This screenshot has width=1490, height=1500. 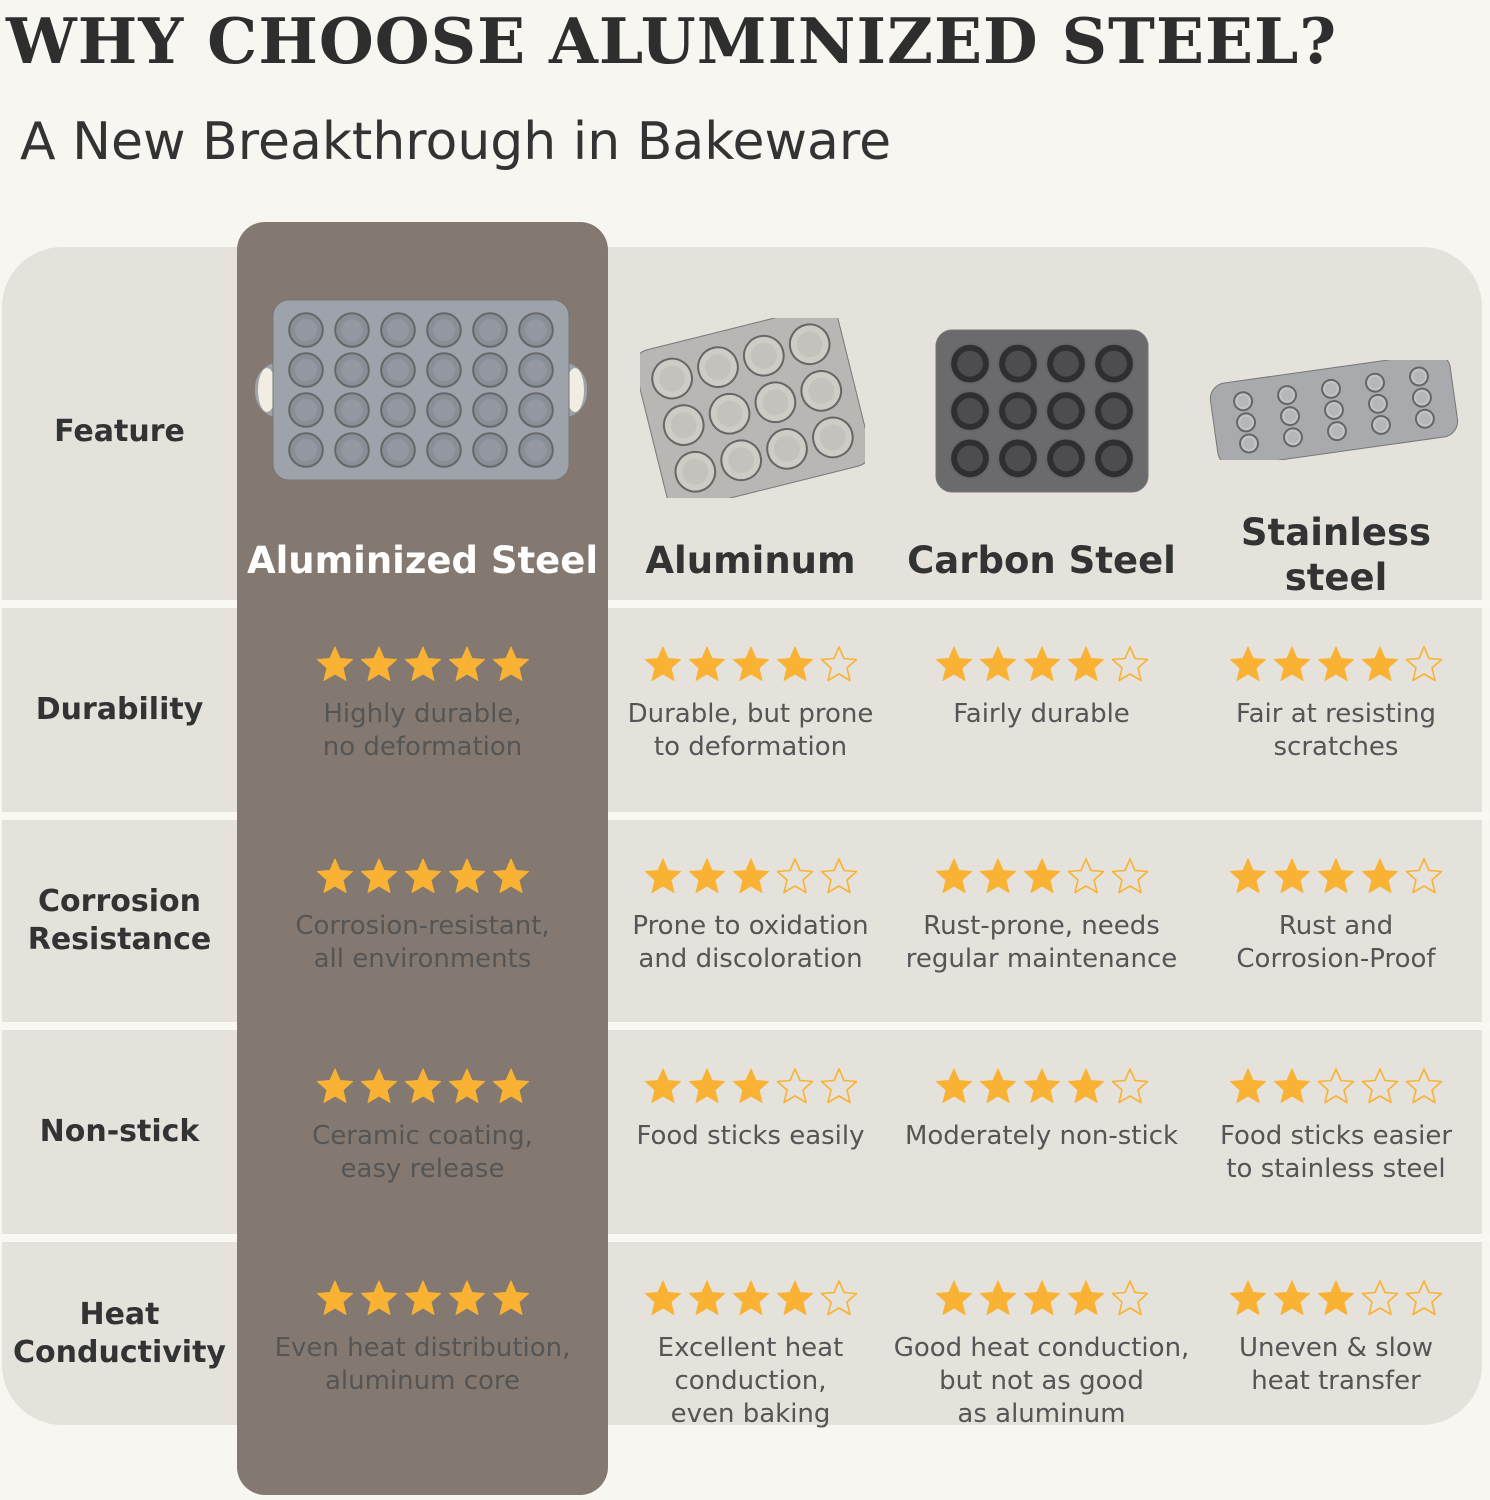 I want to click on rating-description: Rust-prone, needs regular maintenance, so click(x=1041, y=942).